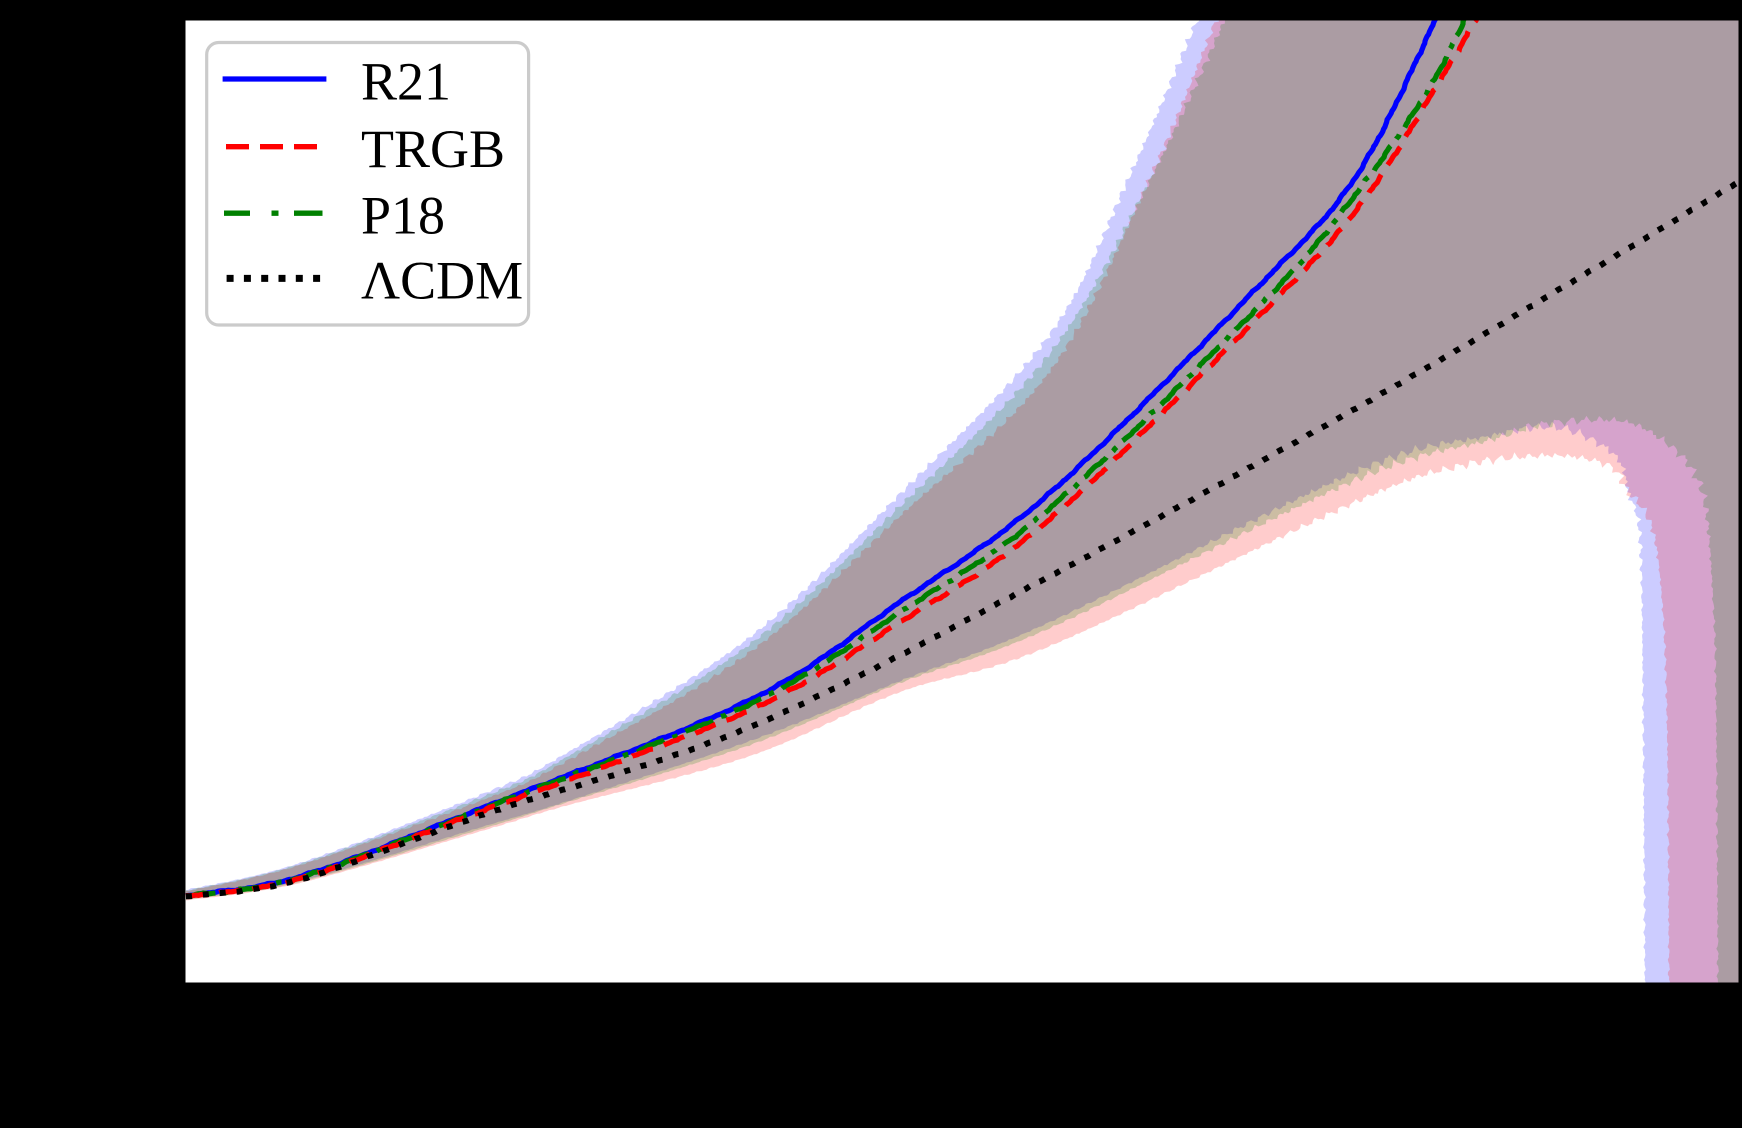 This screenshot has width=1742, height=1128. What do you see at coordinates (406, 81) in the screenshot?
I see `svg-text: R21` at bounding box center [406, 81].